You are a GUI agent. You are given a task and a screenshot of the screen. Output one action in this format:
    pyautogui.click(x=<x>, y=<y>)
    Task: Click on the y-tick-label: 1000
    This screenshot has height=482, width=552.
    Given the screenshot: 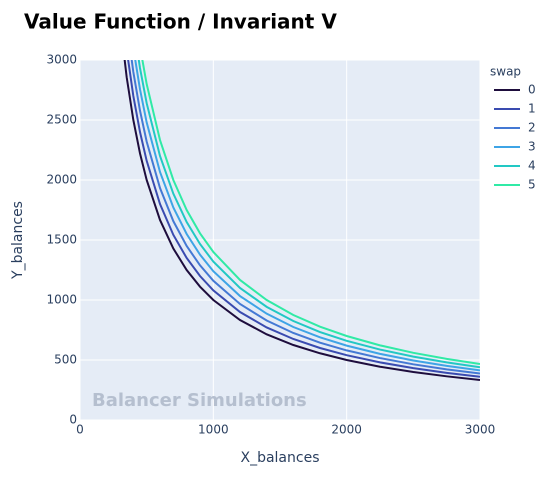 What is the action you would take?
    pyautogui.click(x=61, y=300)
    